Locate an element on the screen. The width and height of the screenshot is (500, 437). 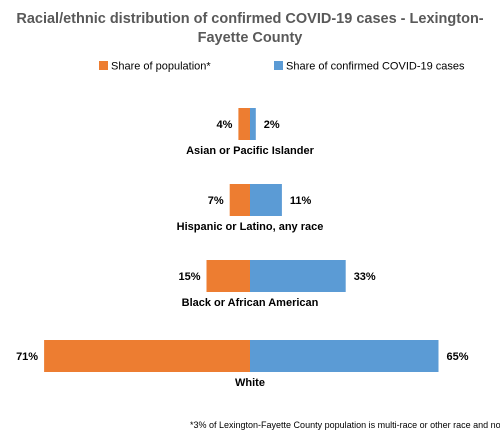
bar-cases-hispanic-or-latino-any-race is located at coordinates (266, 200).